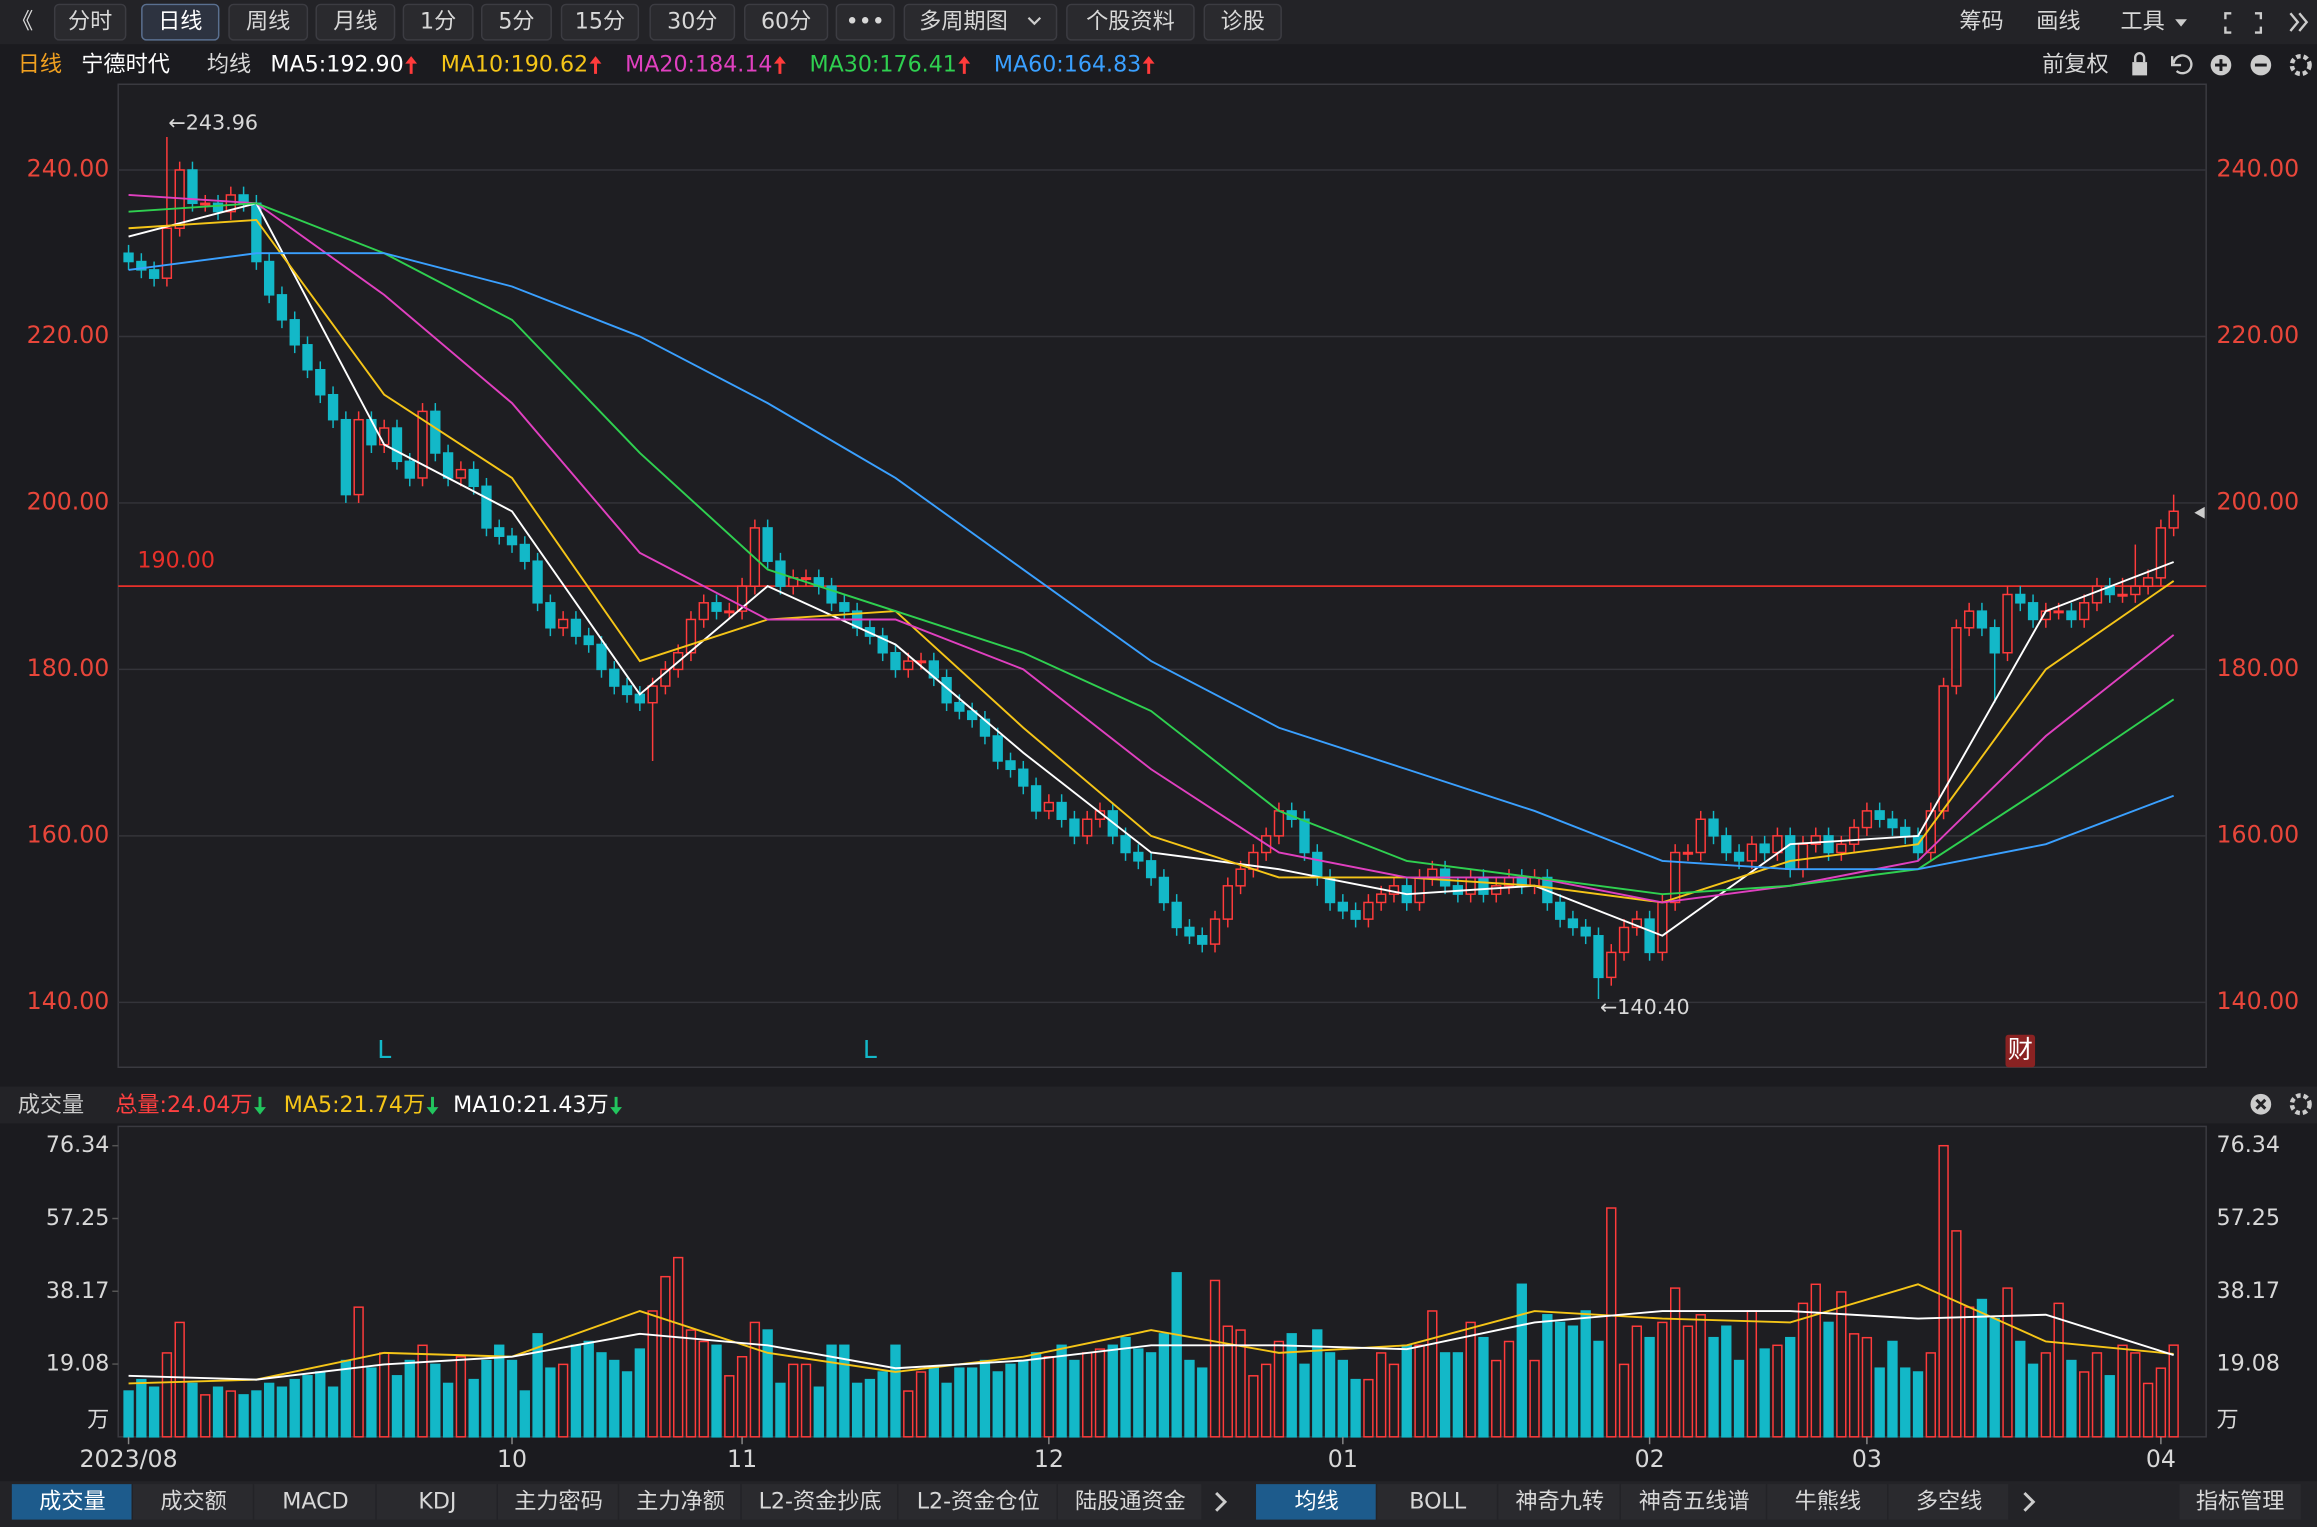 This screenshot has width=2317, height=1527. What do you see at coordinates (2300, 1104) in the screenshot?
I see `pane-settings-icon` at bounding box center [2300, 1104].